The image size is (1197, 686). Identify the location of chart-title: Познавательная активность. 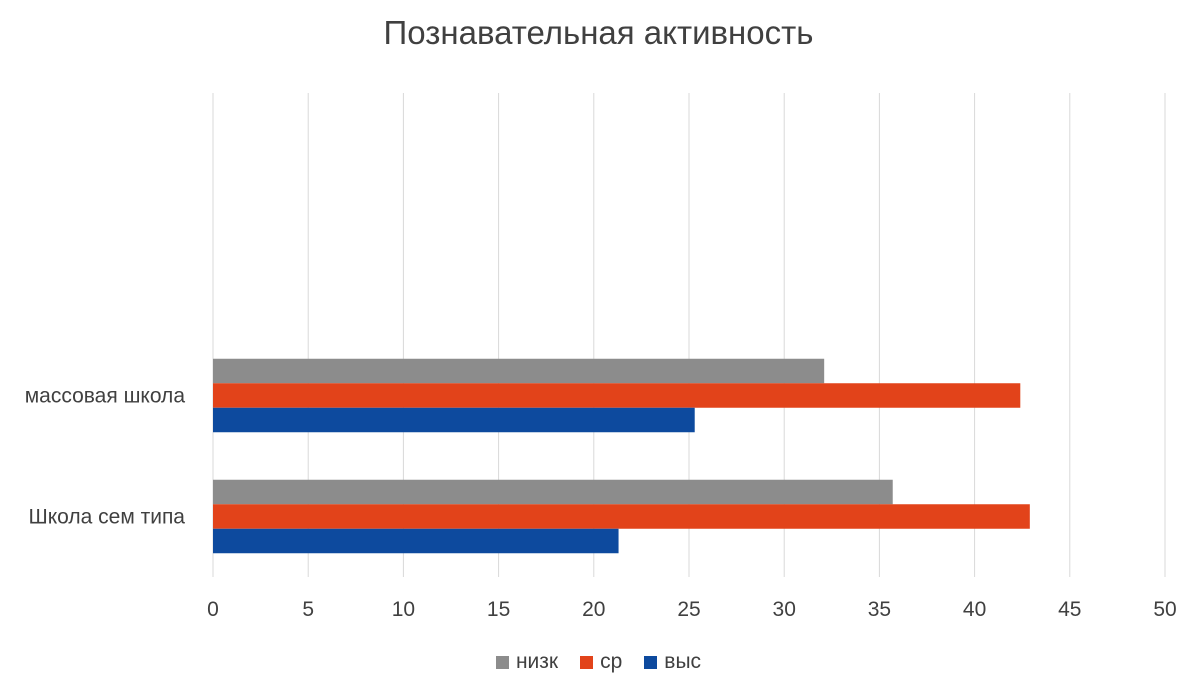
(598, 32).